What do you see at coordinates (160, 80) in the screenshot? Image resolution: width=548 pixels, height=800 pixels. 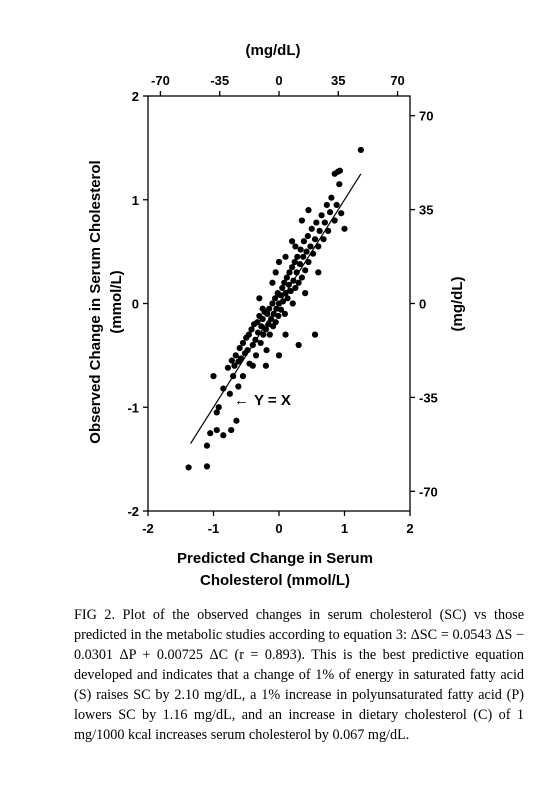 I see `top-tick-label: -70` at bounding box center [160, 80].